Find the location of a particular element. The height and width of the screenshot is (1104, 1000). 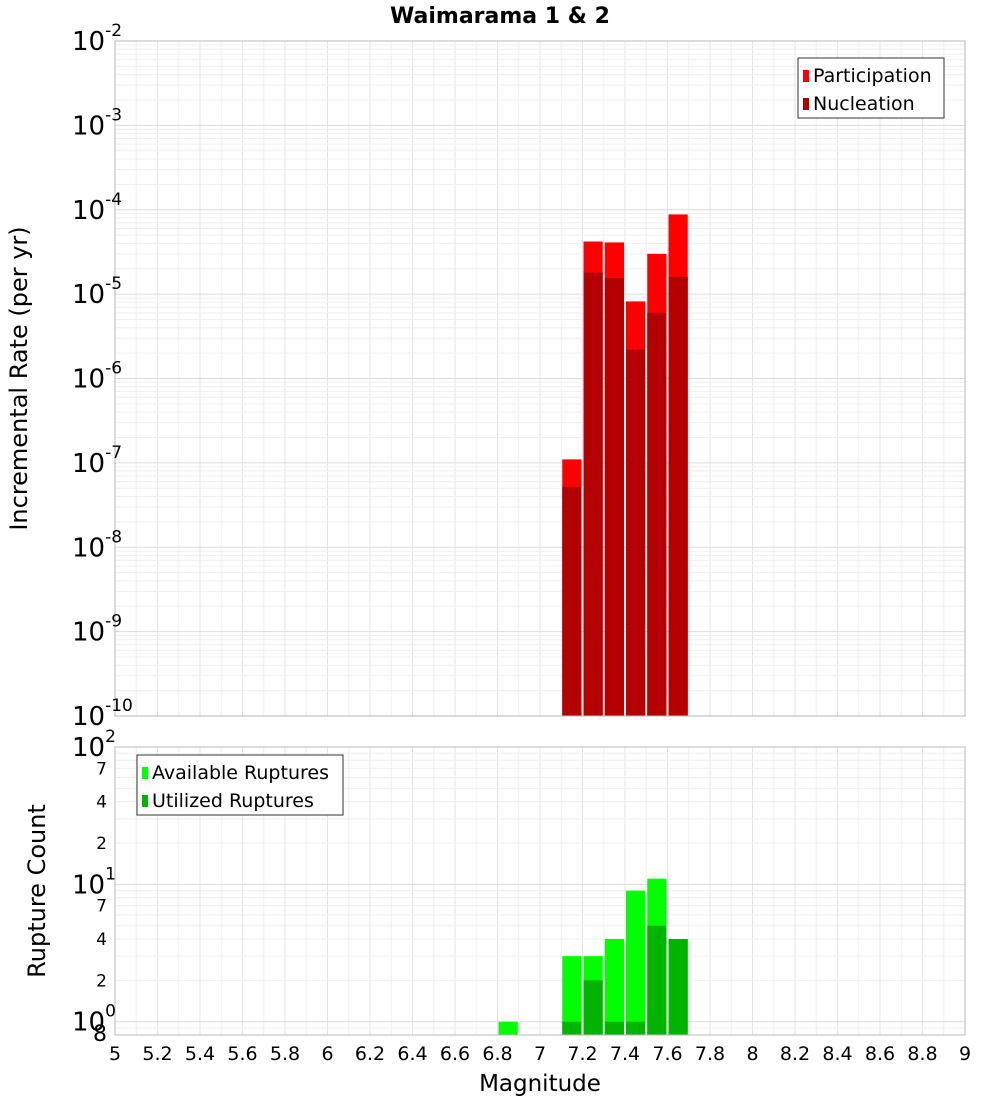

x-tick-label: 8.4 is located at coordinates (837, 1054).